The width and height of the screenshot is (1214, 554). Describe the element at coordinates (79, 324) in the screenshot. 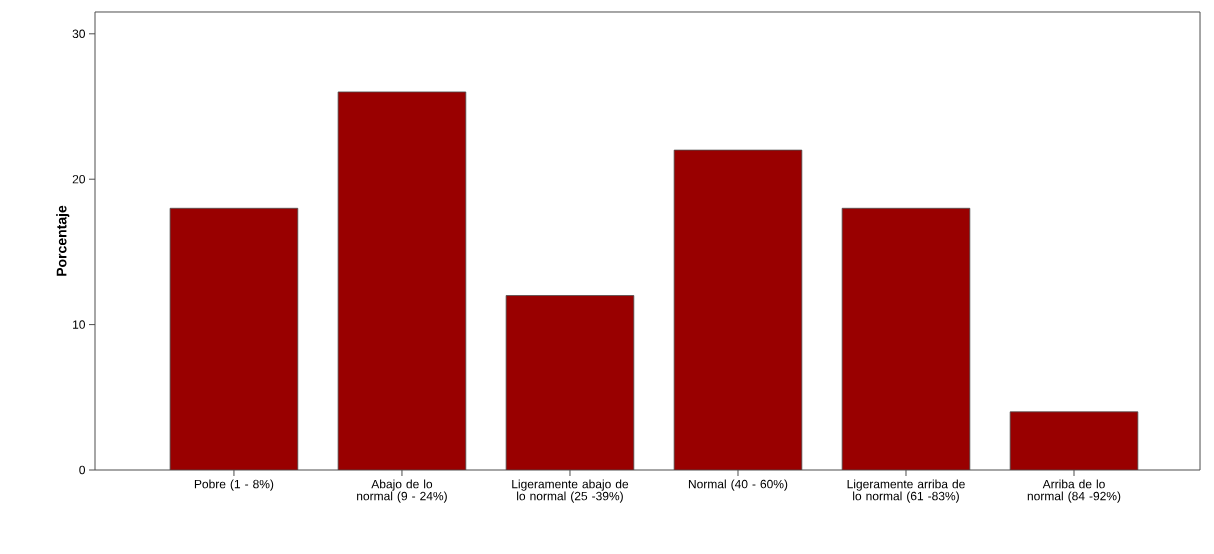

I see `y-tick-label: 10` at that location.